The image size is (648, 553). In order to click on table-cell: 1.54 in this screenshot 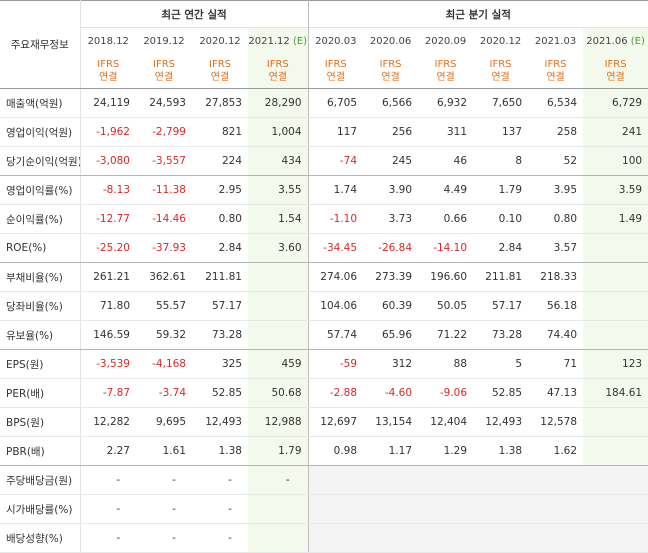, I will do `click(278, 219)`.